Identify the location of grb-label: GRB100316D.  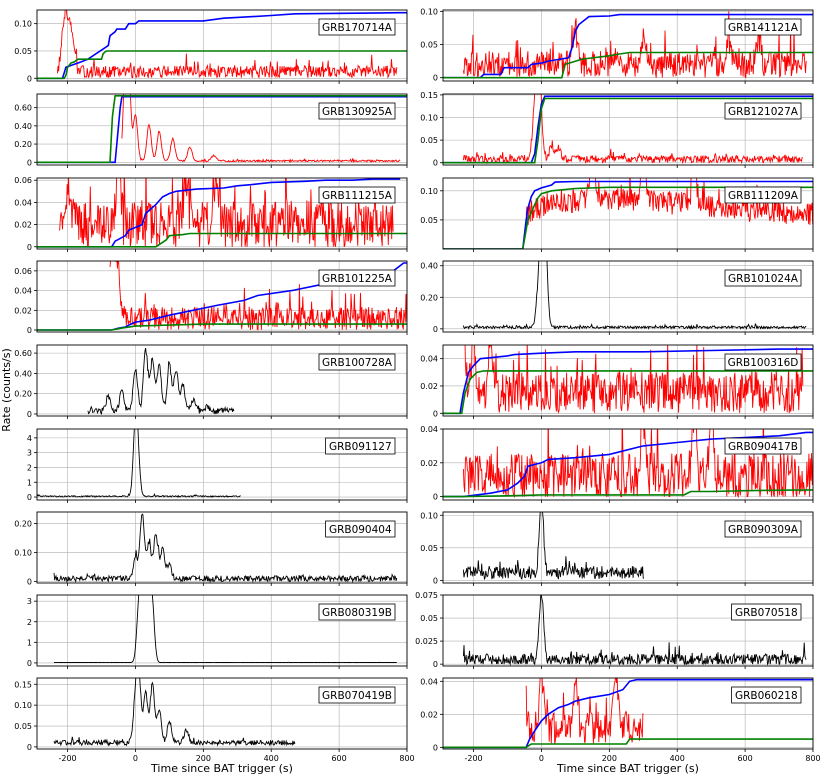
(763, 363).